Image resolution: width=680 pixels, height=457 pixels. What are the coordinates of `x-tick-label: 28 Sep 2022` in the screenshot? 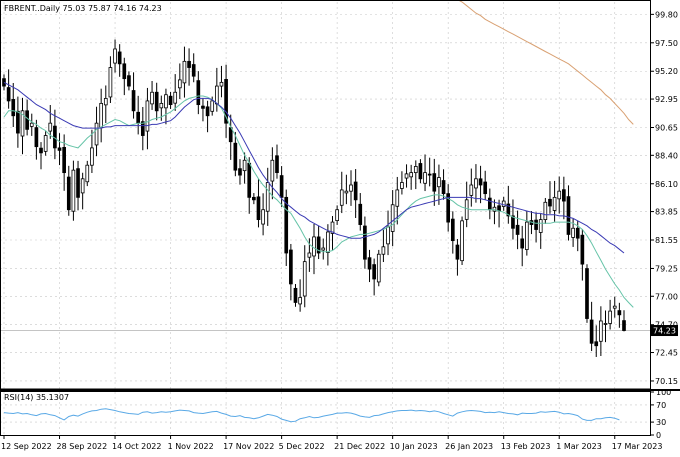 It's located at (82, 446).